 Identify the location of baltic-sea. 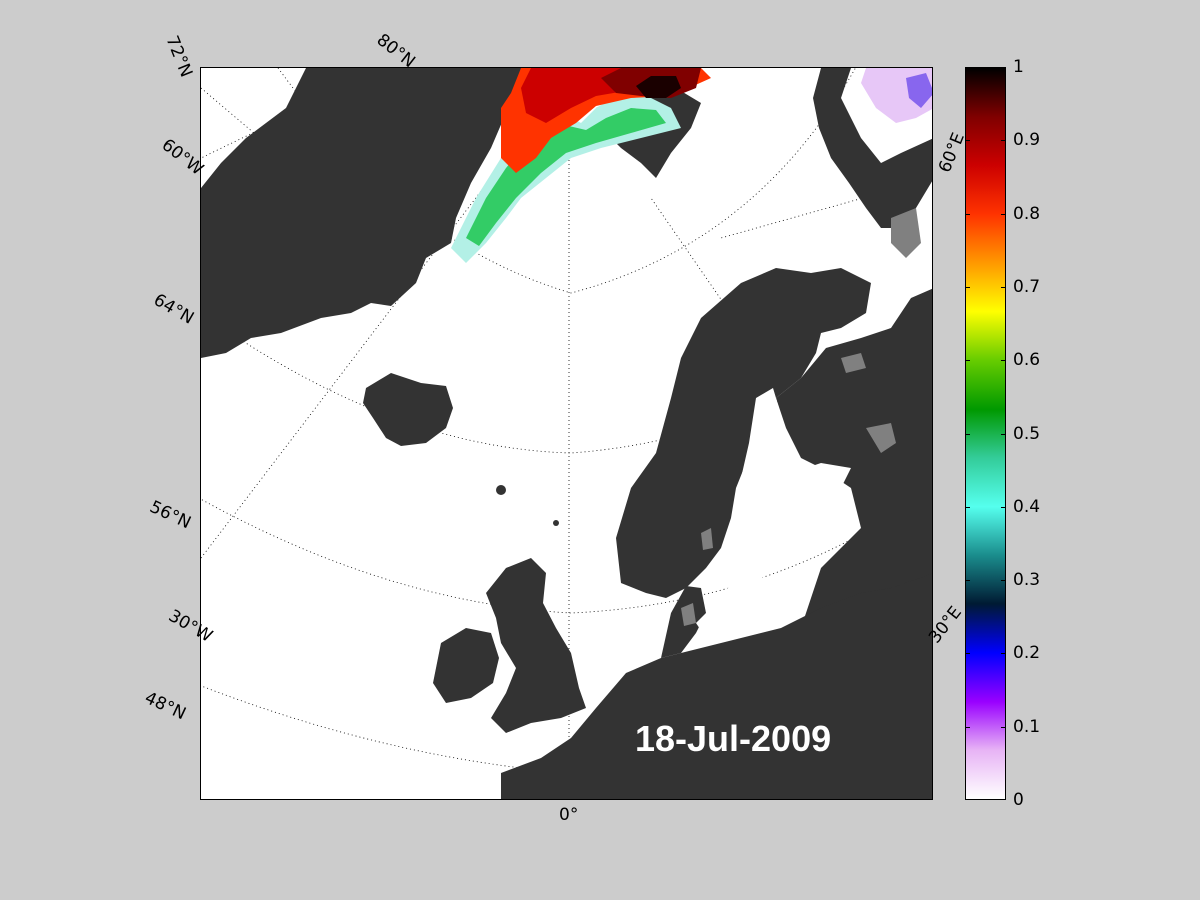
(773, 513).